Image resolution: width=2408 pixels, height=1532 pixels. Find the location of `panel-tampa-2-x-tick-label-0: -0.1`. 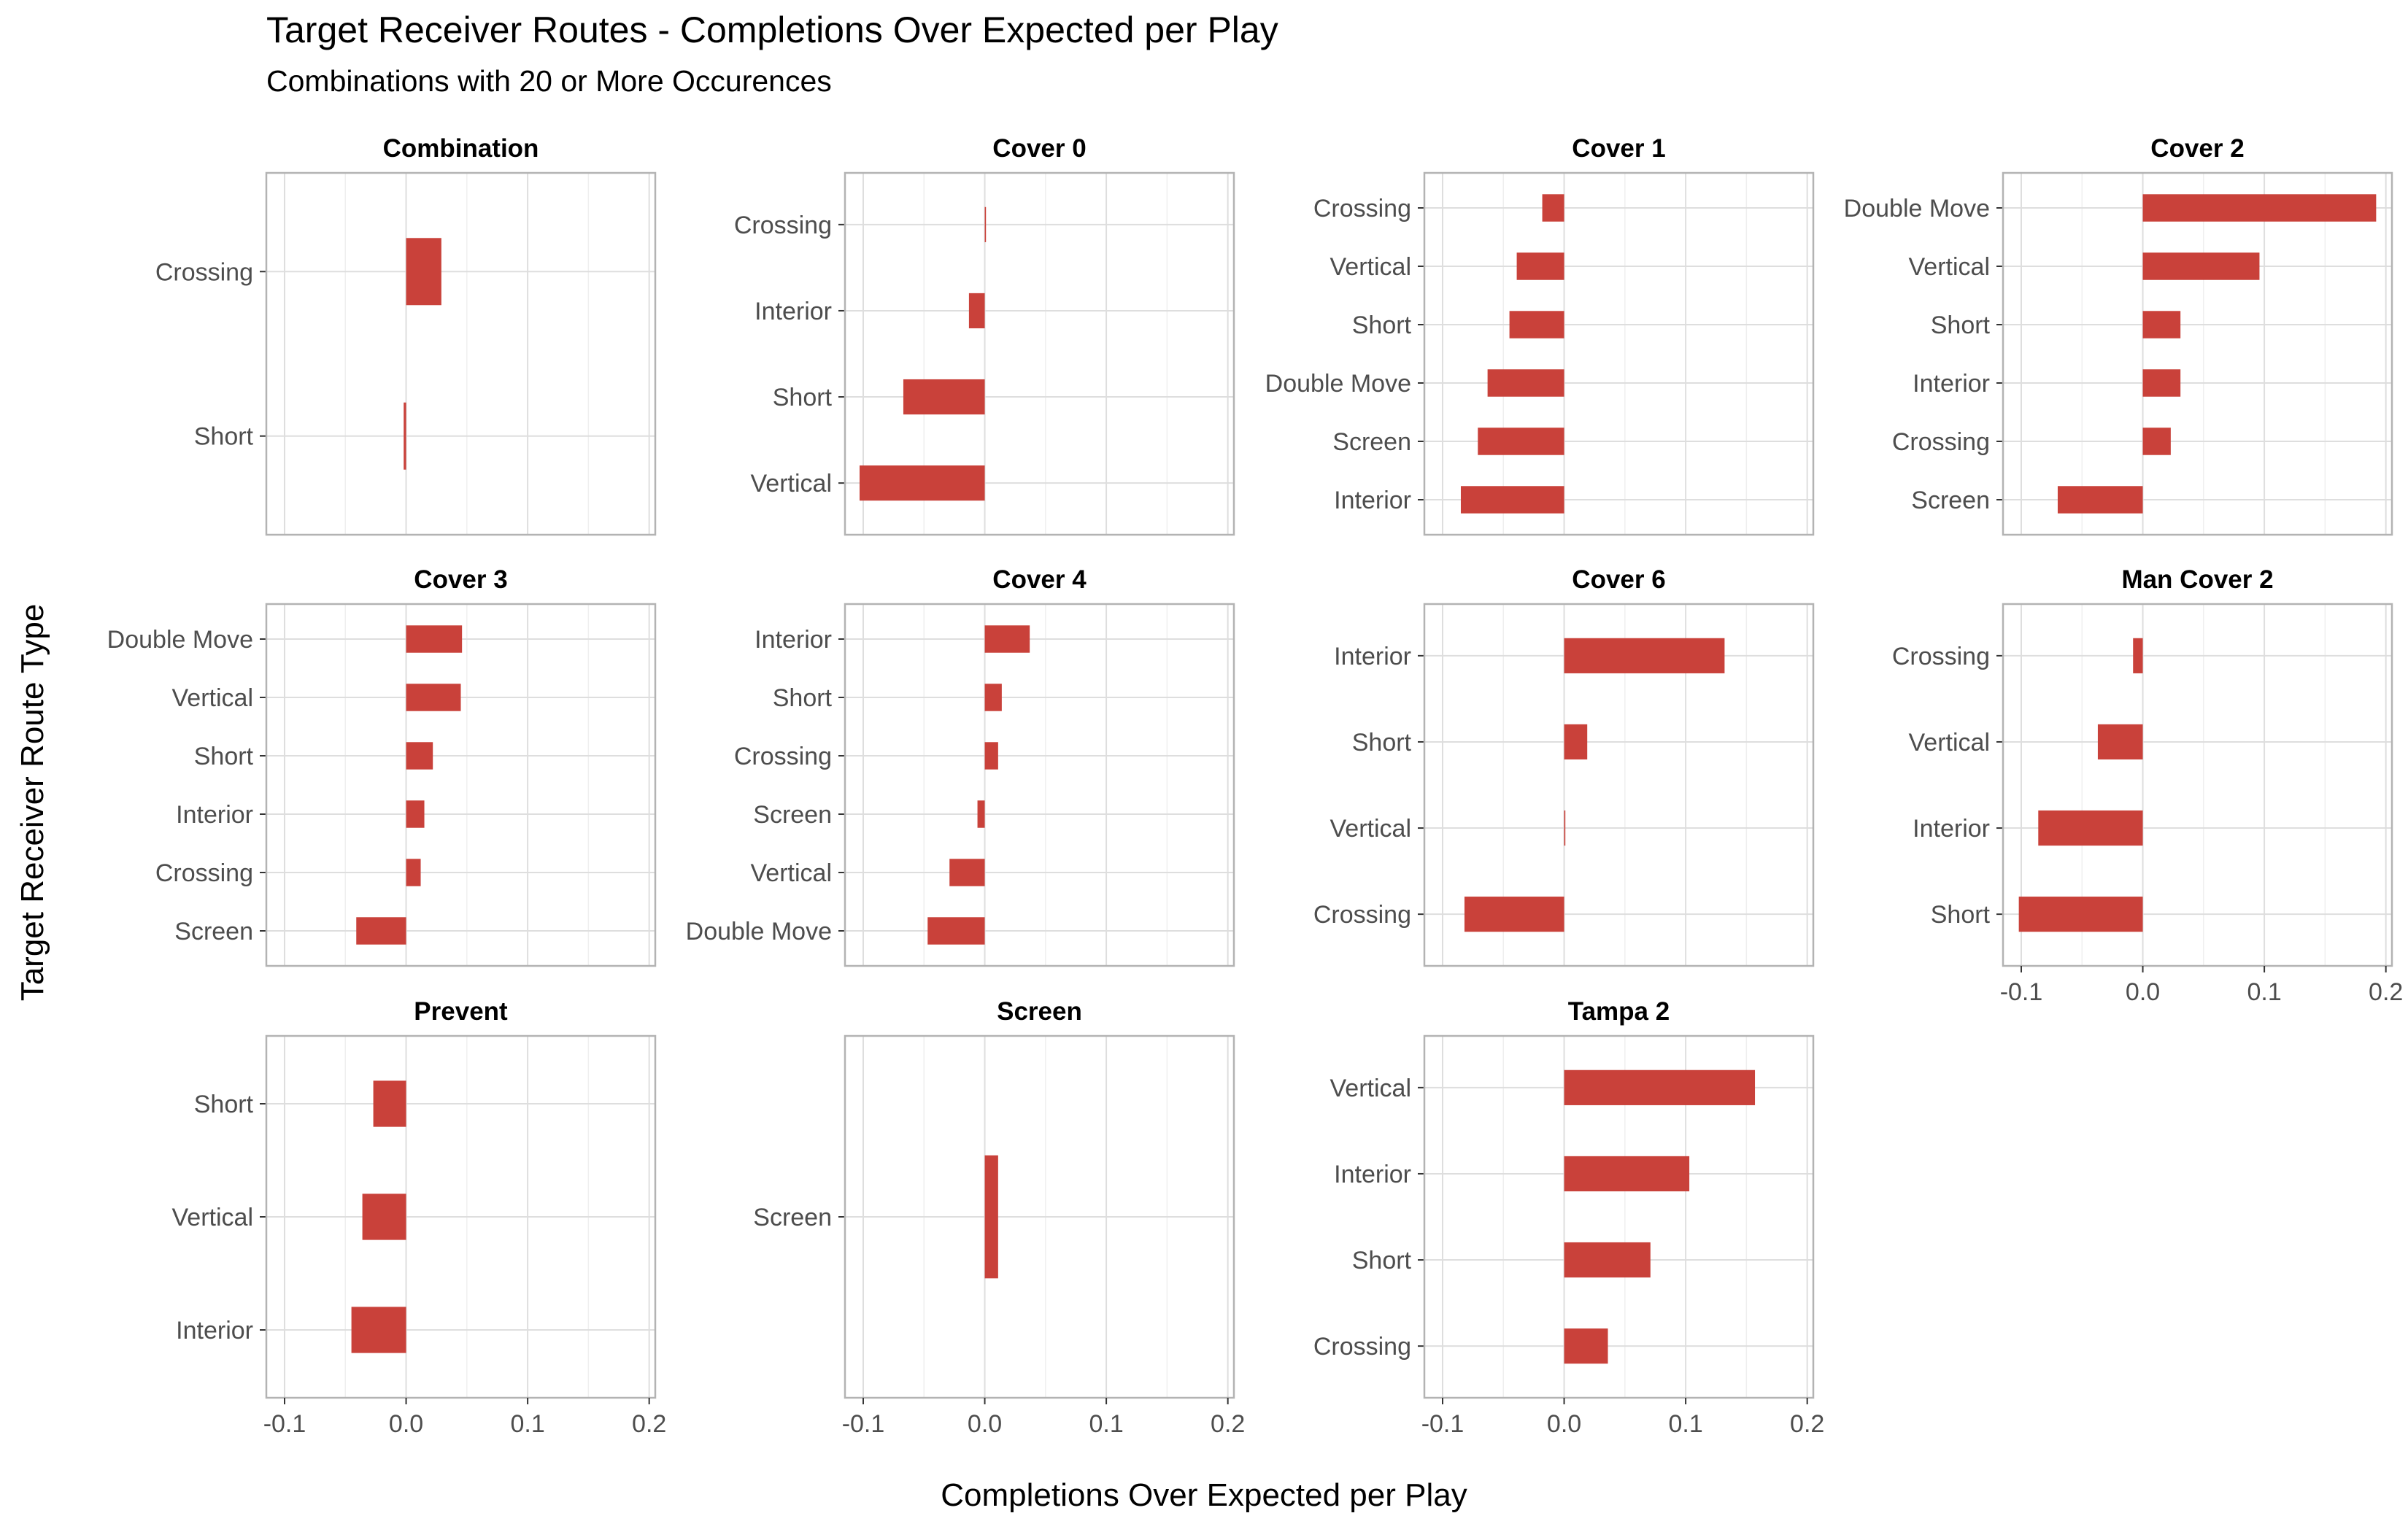

panel-tampa-2-x-tick-label-0: -0.1 is located at coordinates (1443, 1424).